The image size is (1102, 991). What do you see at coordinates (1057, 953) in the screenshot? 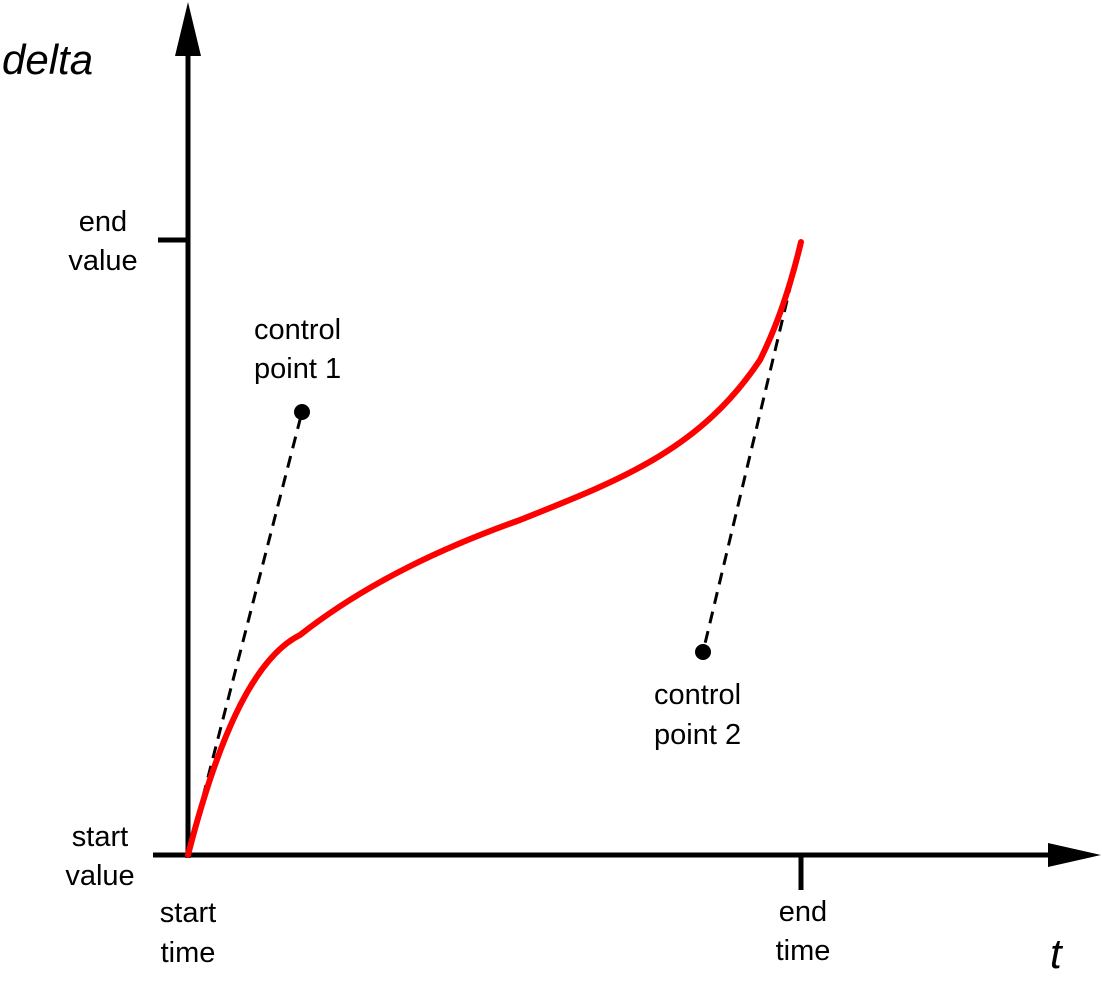
I see `x-axis-label: t` at bounding box center [1057, 953].